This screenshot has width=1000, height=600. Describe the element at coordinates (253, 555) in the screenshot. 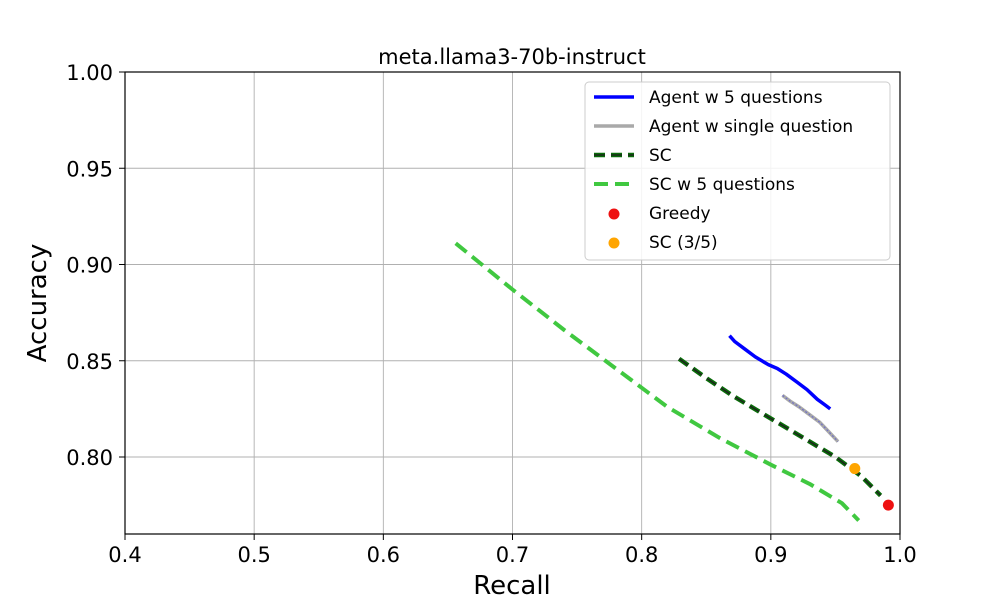

I see `x-tick-label: 0.5` at that location.